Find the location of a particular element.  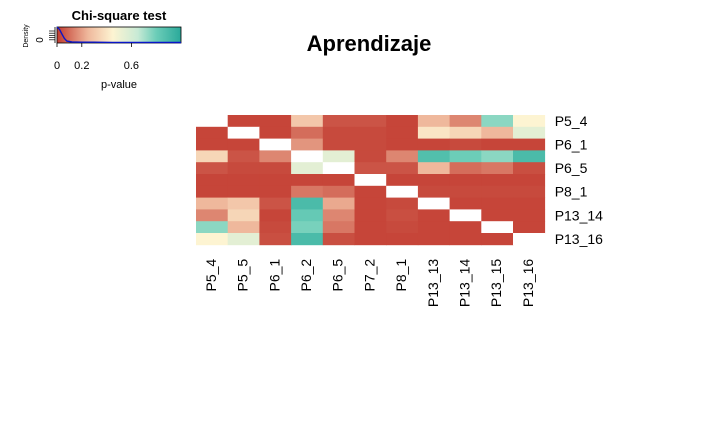

row-label: P13_16 is located at coordinates (579, 239).